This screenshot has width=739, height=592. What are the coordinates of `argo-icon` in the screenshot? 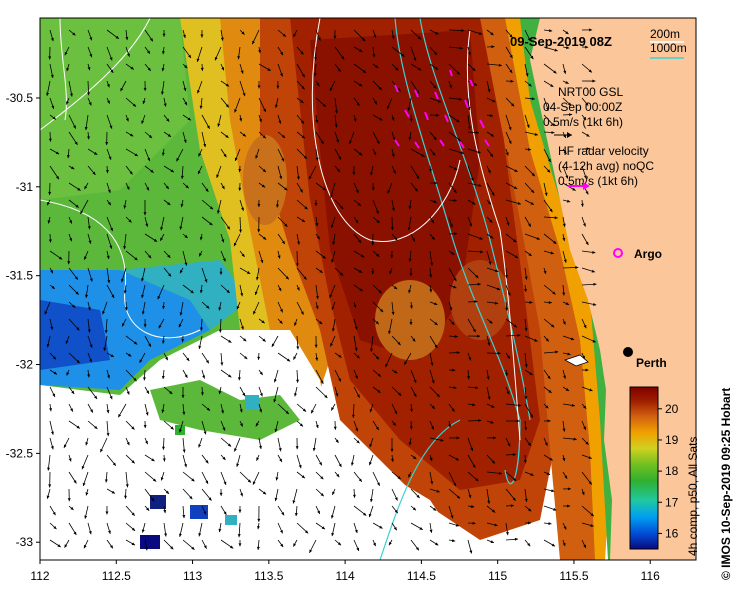 It's located at (618, 253).